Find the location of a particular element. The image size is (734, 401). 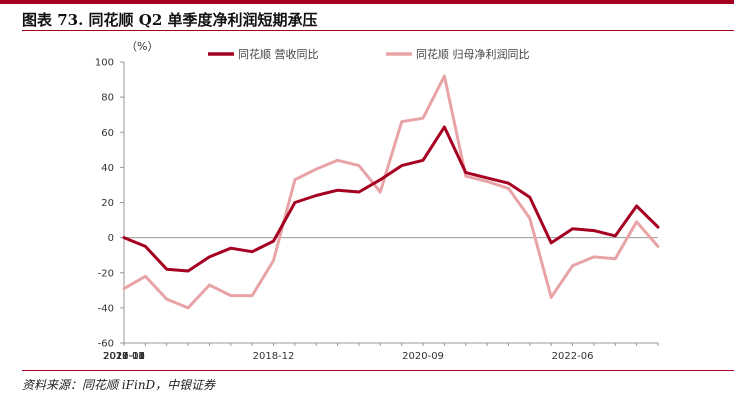

x-tick-label: 2018-12 is located at coordinates (274, 356).